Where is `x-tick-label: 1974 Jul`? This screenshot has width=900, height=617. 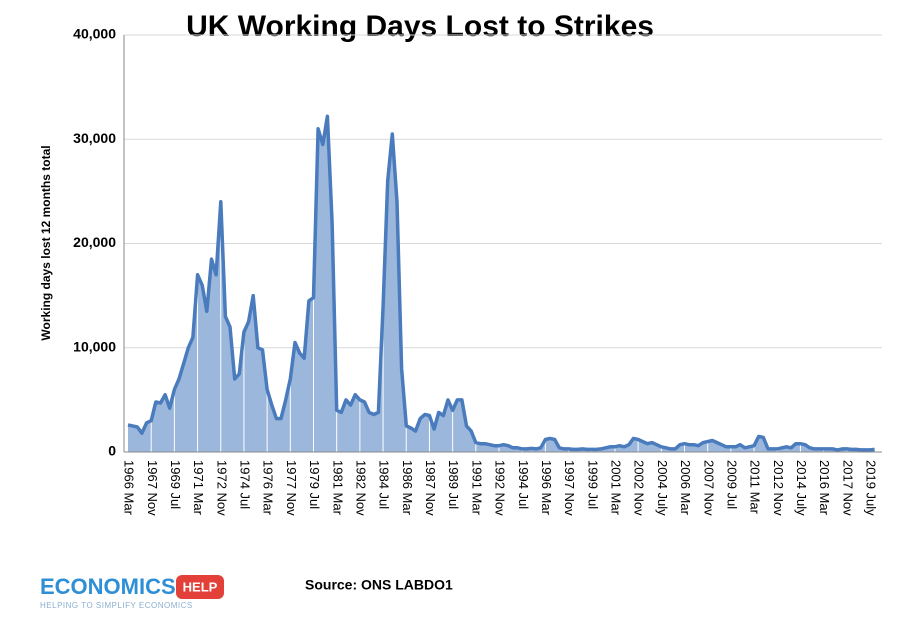 x-tick-label: 1974 Jul is located at coordinates (245, 484).